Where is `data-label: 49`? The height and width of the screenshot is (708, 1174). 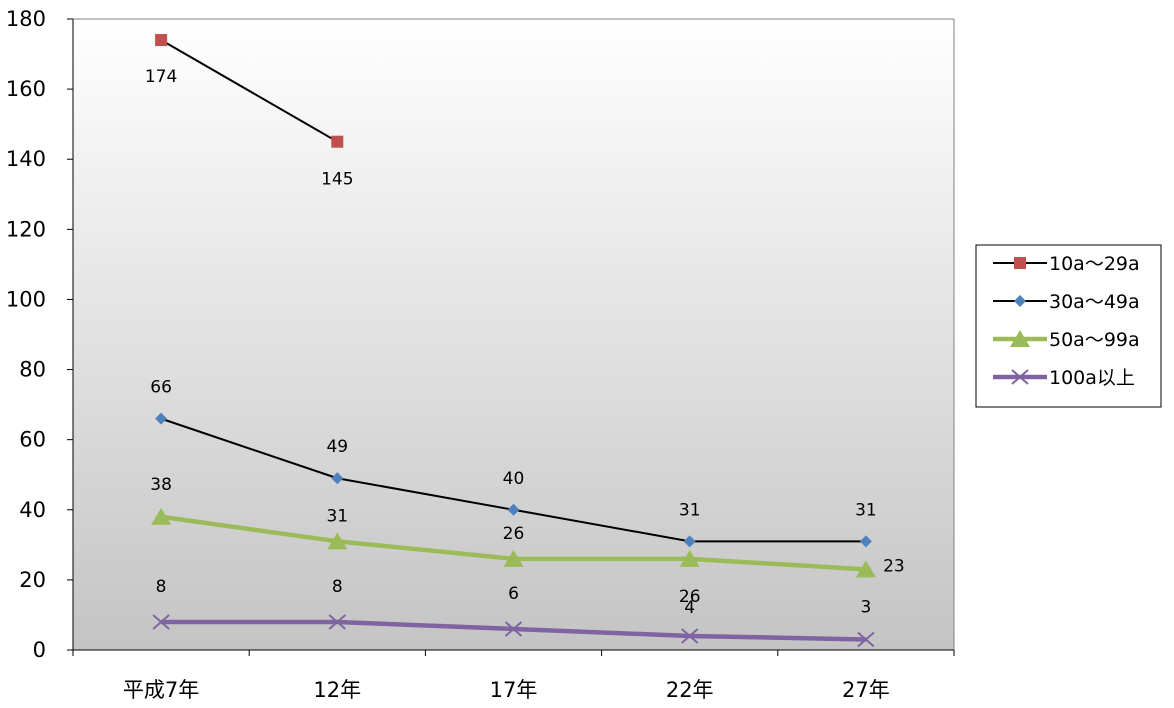 data-label: 49 is located at coordinates (337, 447).